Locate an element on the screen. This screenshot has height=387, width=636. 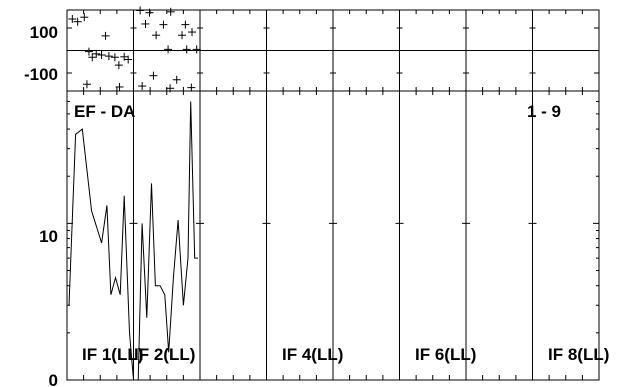
range-label: 1 - 9 is located at coordinates (544, 111).